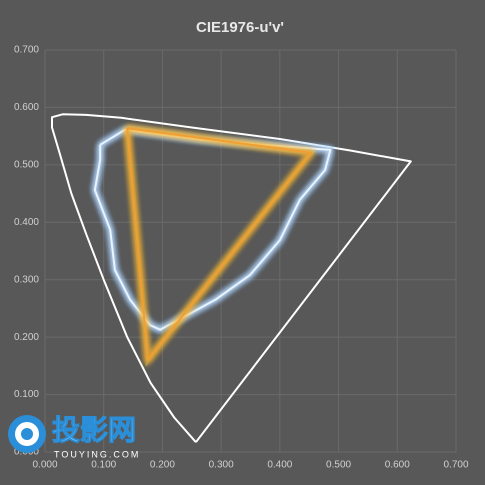  Describe the element at coordinates (162, 465) in the screenshot. I see `x-tick-label: 0.200` at that location.